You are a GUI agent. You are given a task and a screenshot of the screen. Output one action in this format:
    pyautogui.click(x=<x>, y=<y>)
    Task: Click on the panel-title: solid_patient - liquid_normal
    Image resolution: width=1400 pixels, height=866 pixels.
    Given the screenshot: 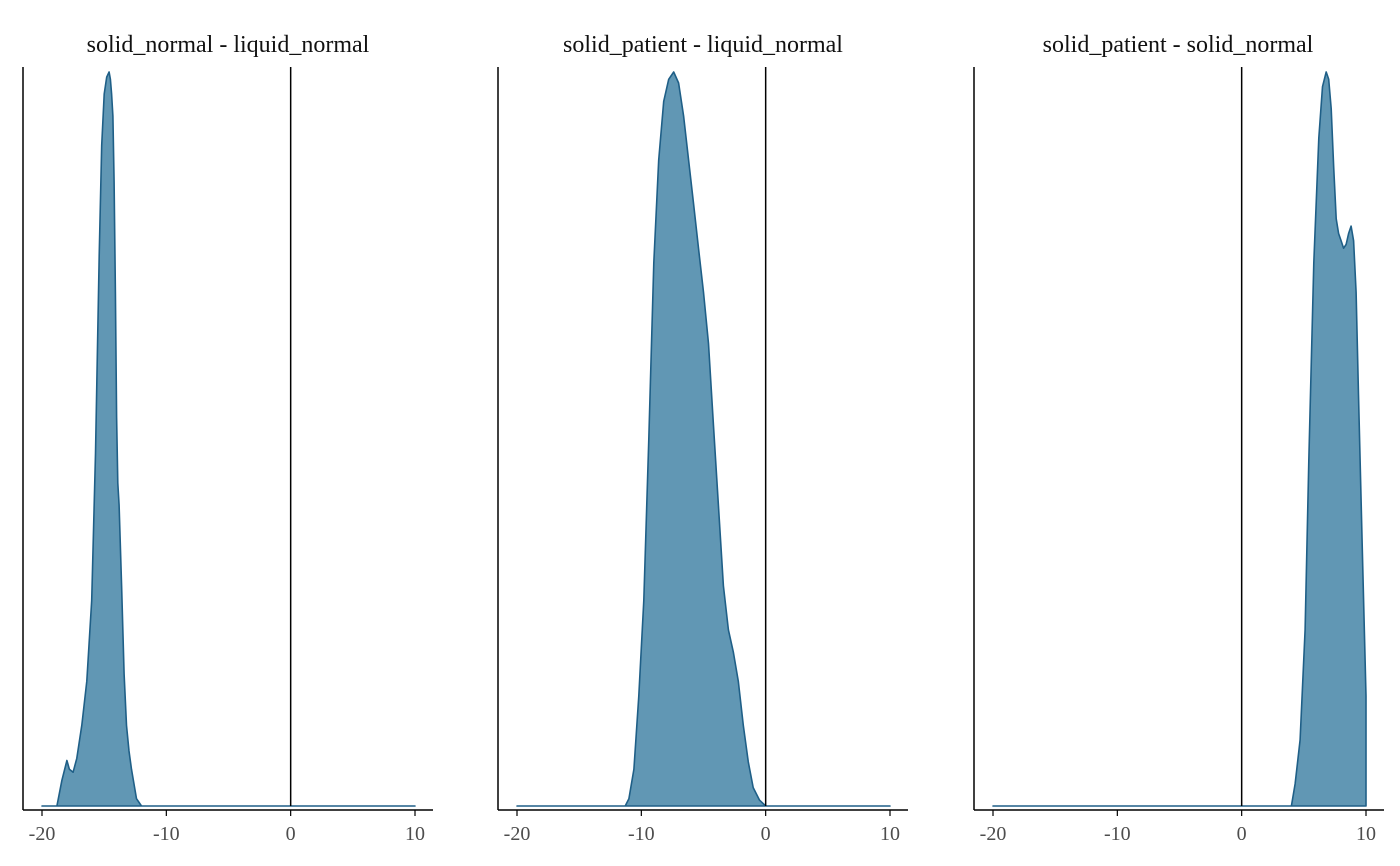 What is the action you would take?
    pyautogui.click(x=703, y=45)
    